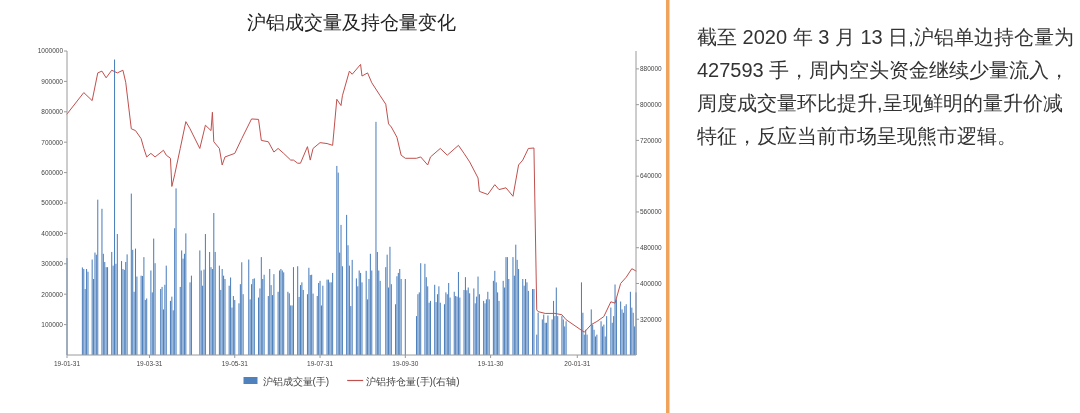 The width and height of the screenshot is (1080, 413). Describe the element at coordinates (296, 381) in the screenshot. I see `legend-label: 沪铝成交量(手)` at that location.